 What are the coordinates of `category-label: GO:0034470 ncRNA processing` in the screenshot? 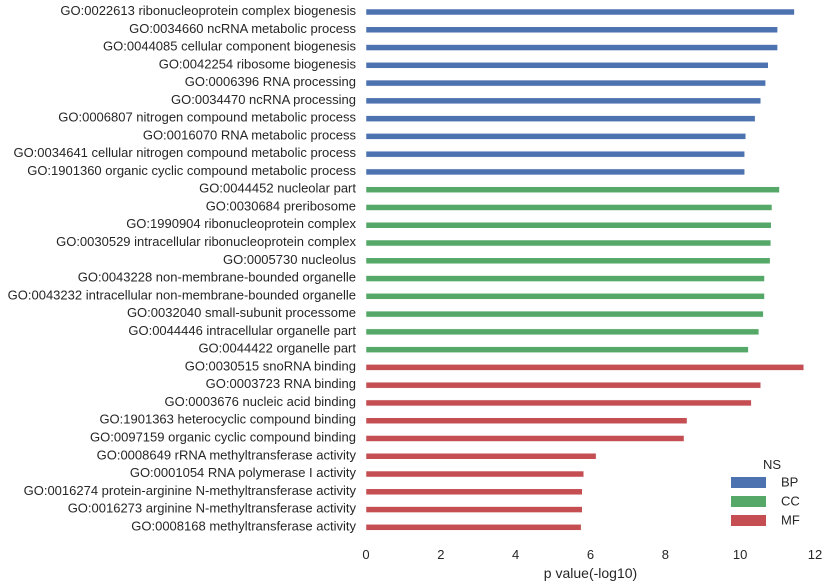 It's located at (263, 99).